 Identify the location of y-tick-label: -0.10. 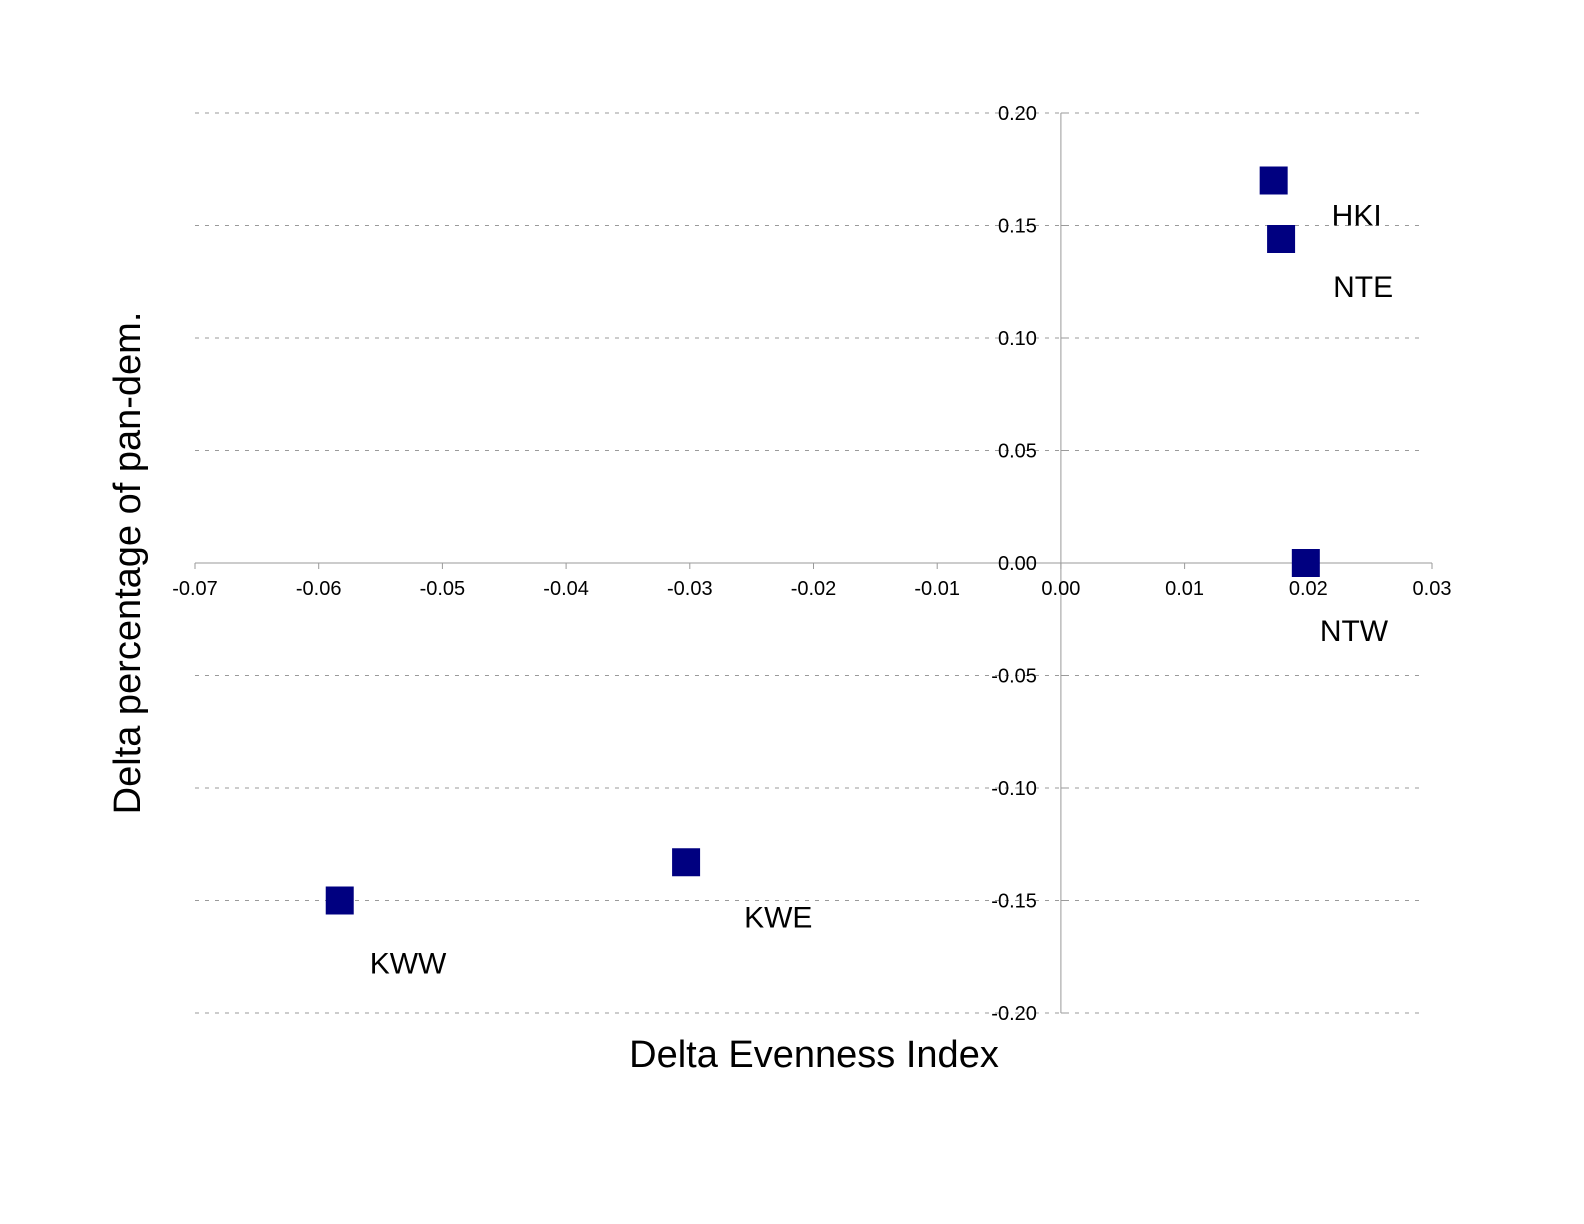
(1014, 789).